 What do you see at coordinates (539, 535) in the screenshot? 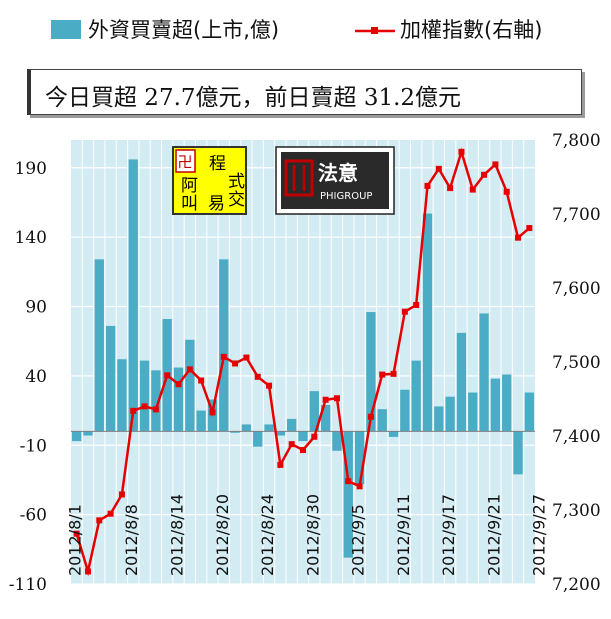
I see `x-date-label: 2012/9/27` at bounding box center [539, 535].